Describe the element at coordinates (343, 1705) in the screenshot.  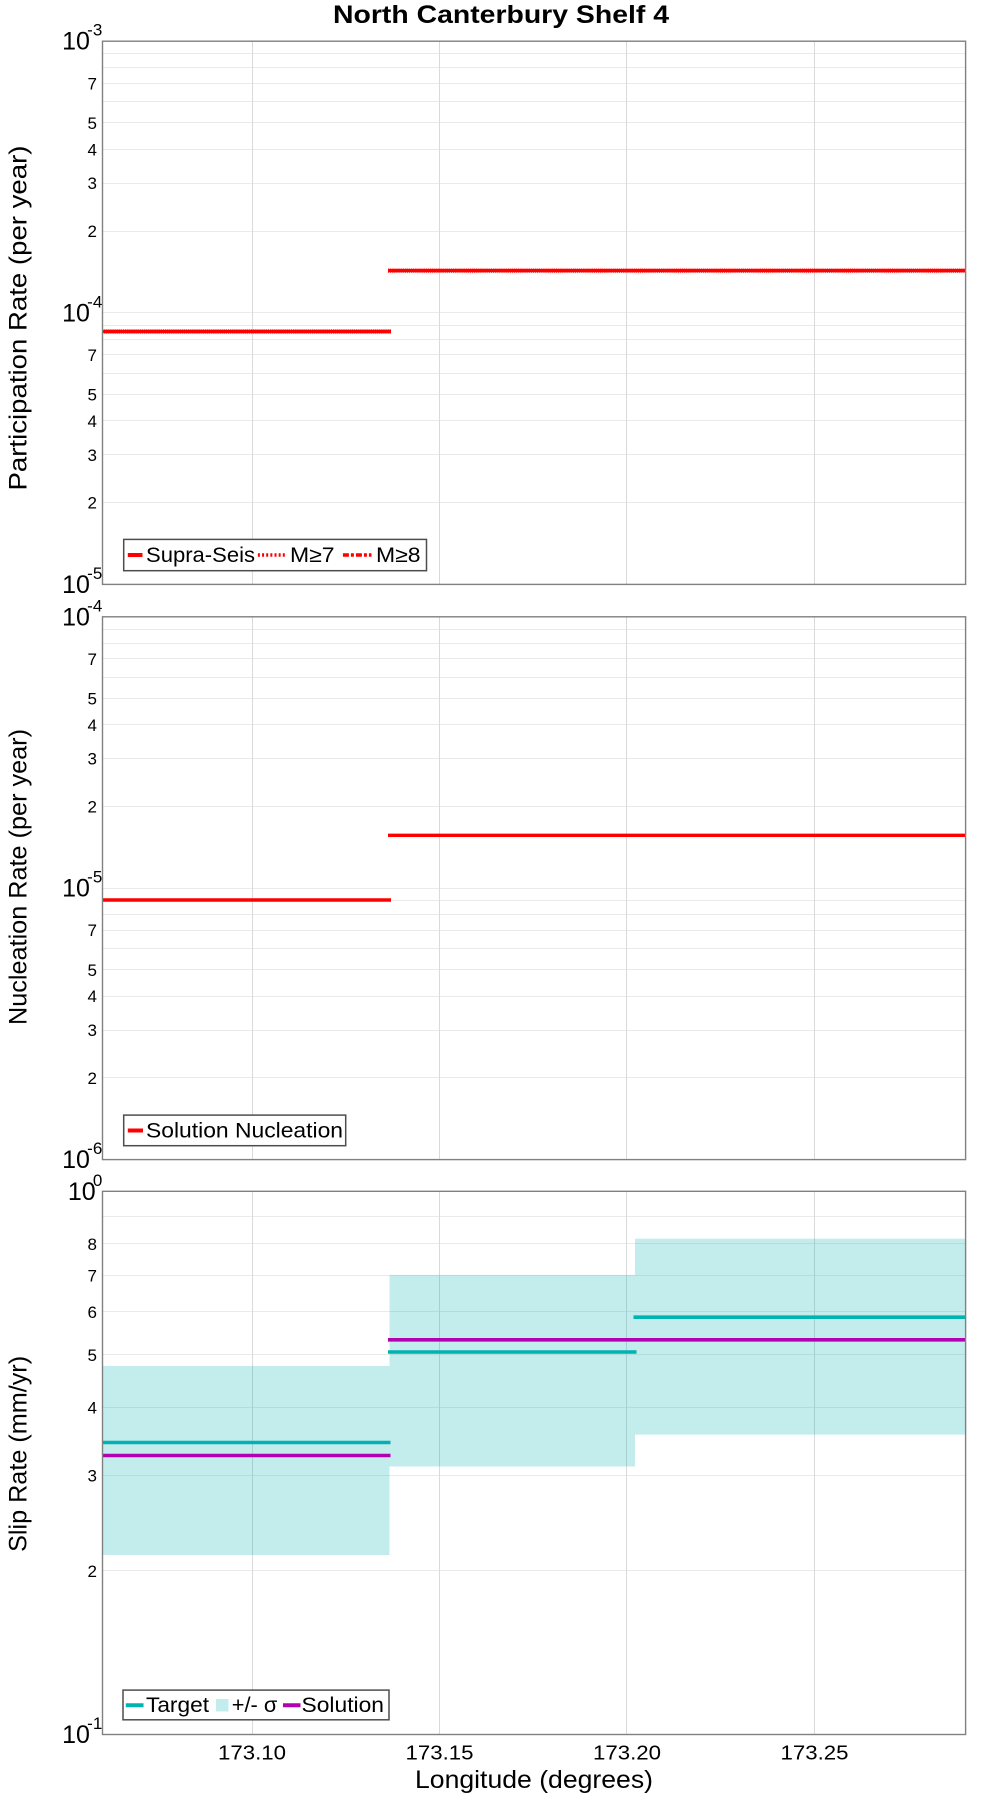
I see `svg-text: Solution` at that location.